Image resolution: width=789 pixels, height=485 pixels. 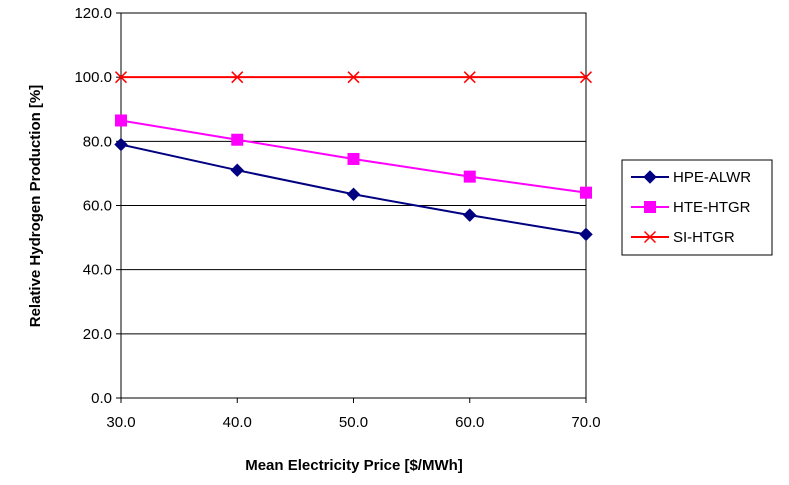 I want to click on legend-item-si-htgr: SI-HTGR, so click(x=683, y=237).